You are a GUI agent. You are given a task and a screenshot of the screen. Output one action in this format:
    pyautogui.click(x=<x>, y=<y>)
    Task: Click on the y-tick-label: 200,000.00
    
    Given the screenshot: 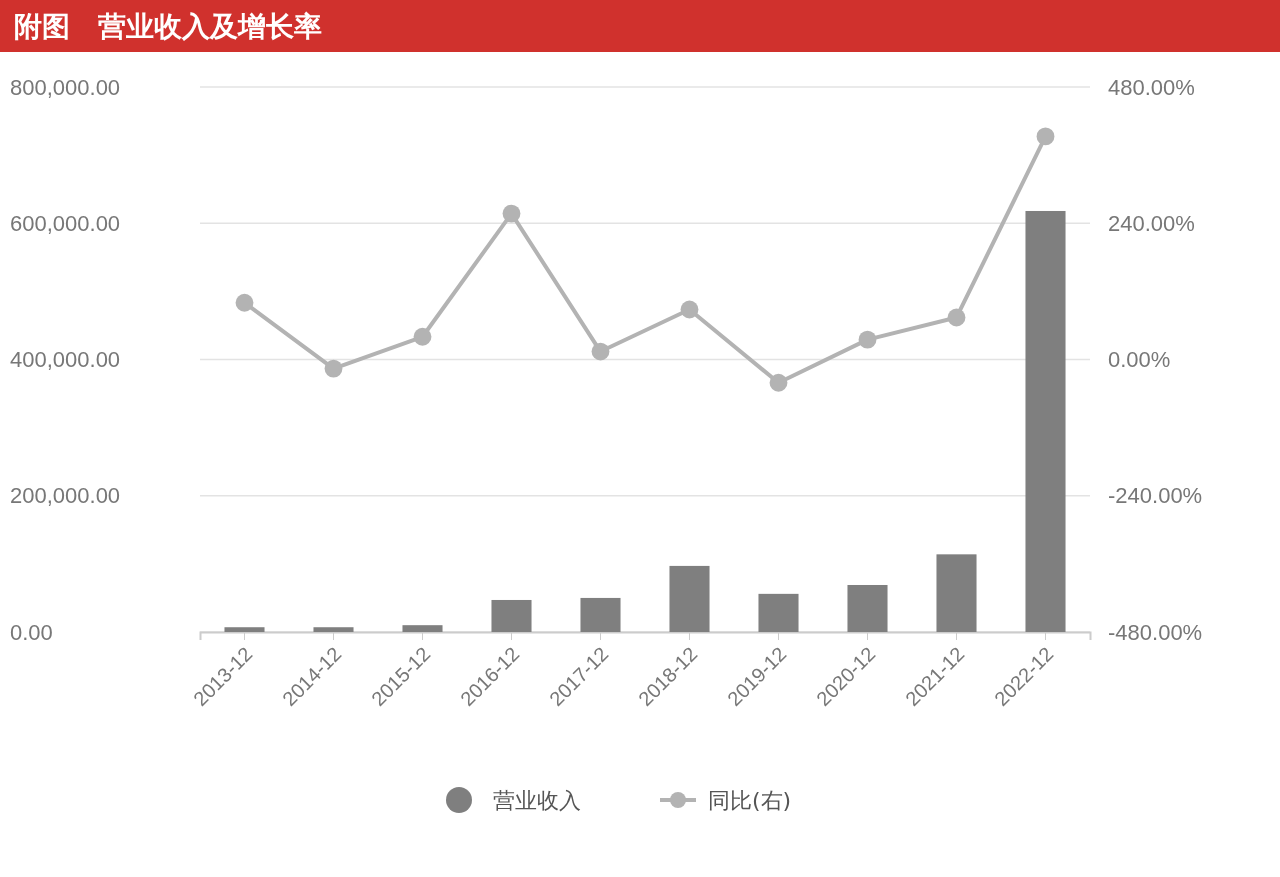 What is the action you would take?
    pyautogui.click(x=65, y=496)
    